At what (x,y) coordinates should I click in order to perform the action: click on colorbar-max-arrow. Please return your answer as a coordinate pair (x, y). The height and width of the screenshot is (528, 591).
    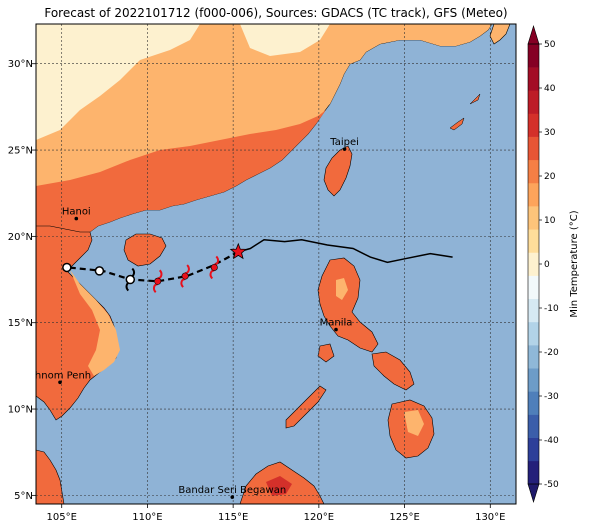
    Looking at the image, I should click on (533, 34).